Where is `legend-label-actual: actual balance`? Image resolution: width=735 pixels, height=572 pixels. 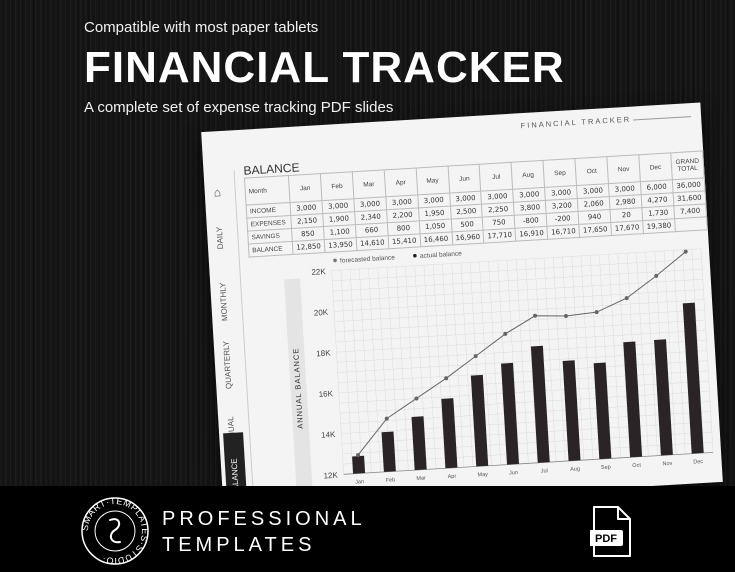 legend-label-actual: actual balance is located at coordinates (441, 254).